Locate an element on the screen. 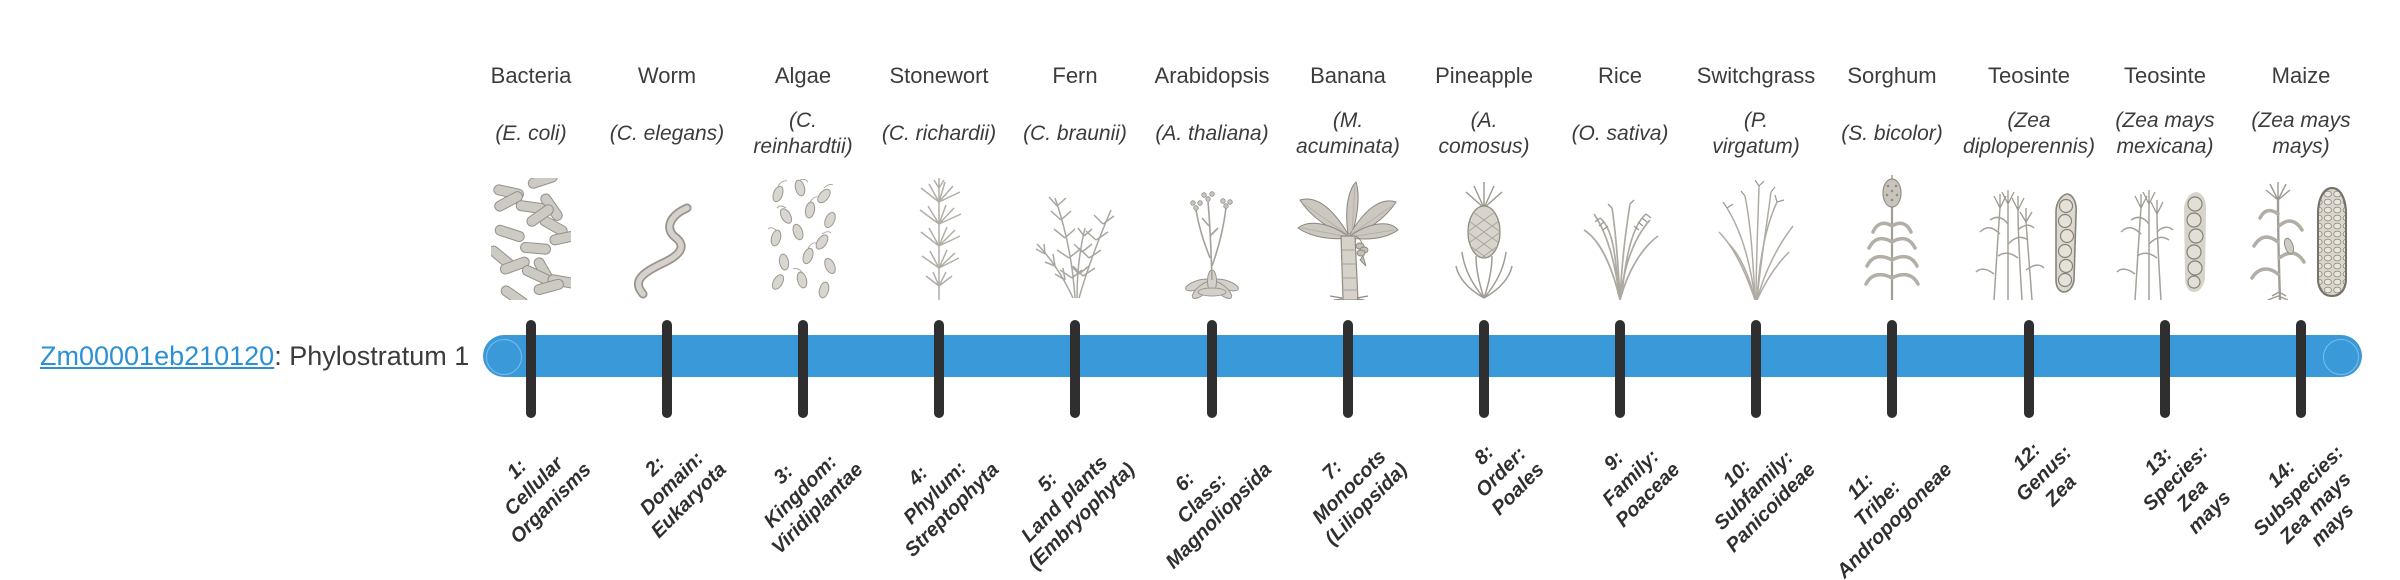 The image size is (2400, 580). organism-scientific-name: (Zea diploperennis) is located at coordinates (2029, 133).